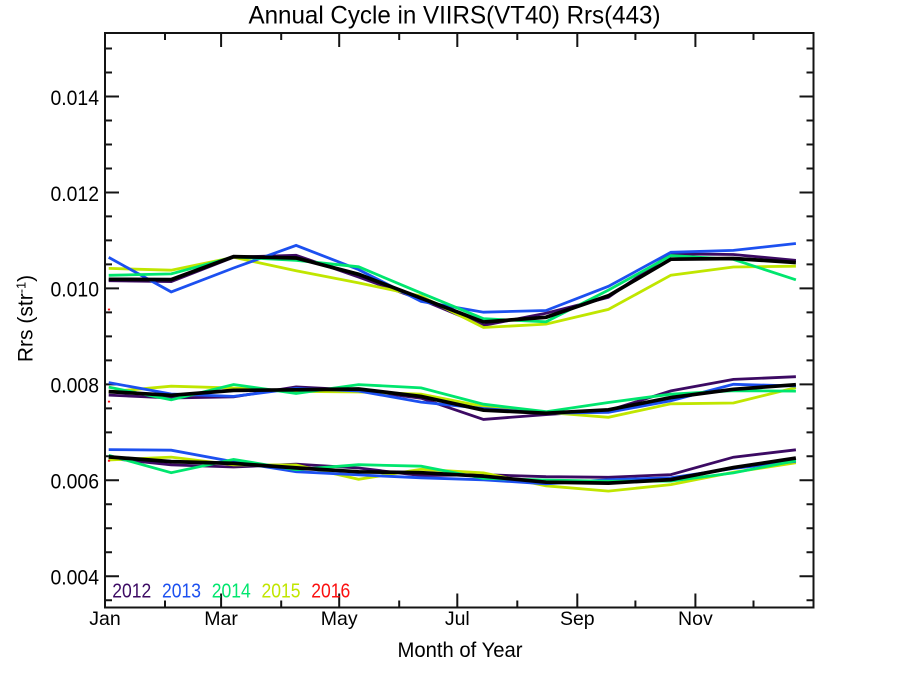 The image size is (900, 675). Describe the element at coordinates (75, 290) in the screenshot. I see `svg-text: 0.010` at that location.